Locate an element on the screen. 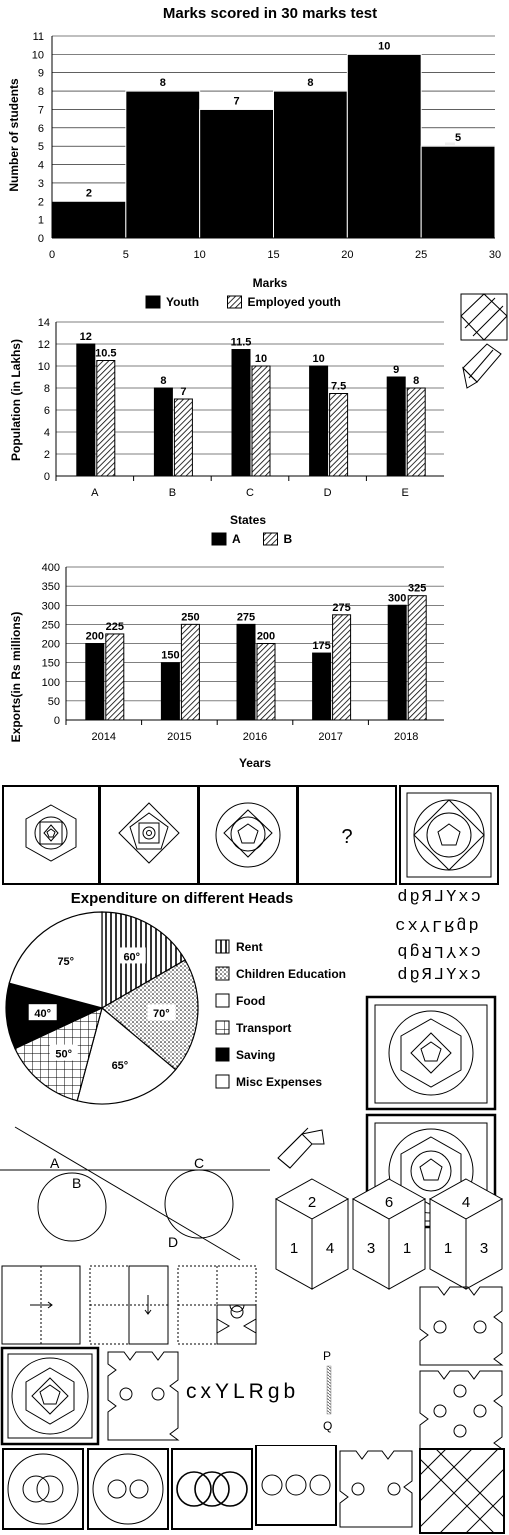 This screenshot has height=1535, width=509. c3-x-tick: 2017 is located at coordinates (330, 737).